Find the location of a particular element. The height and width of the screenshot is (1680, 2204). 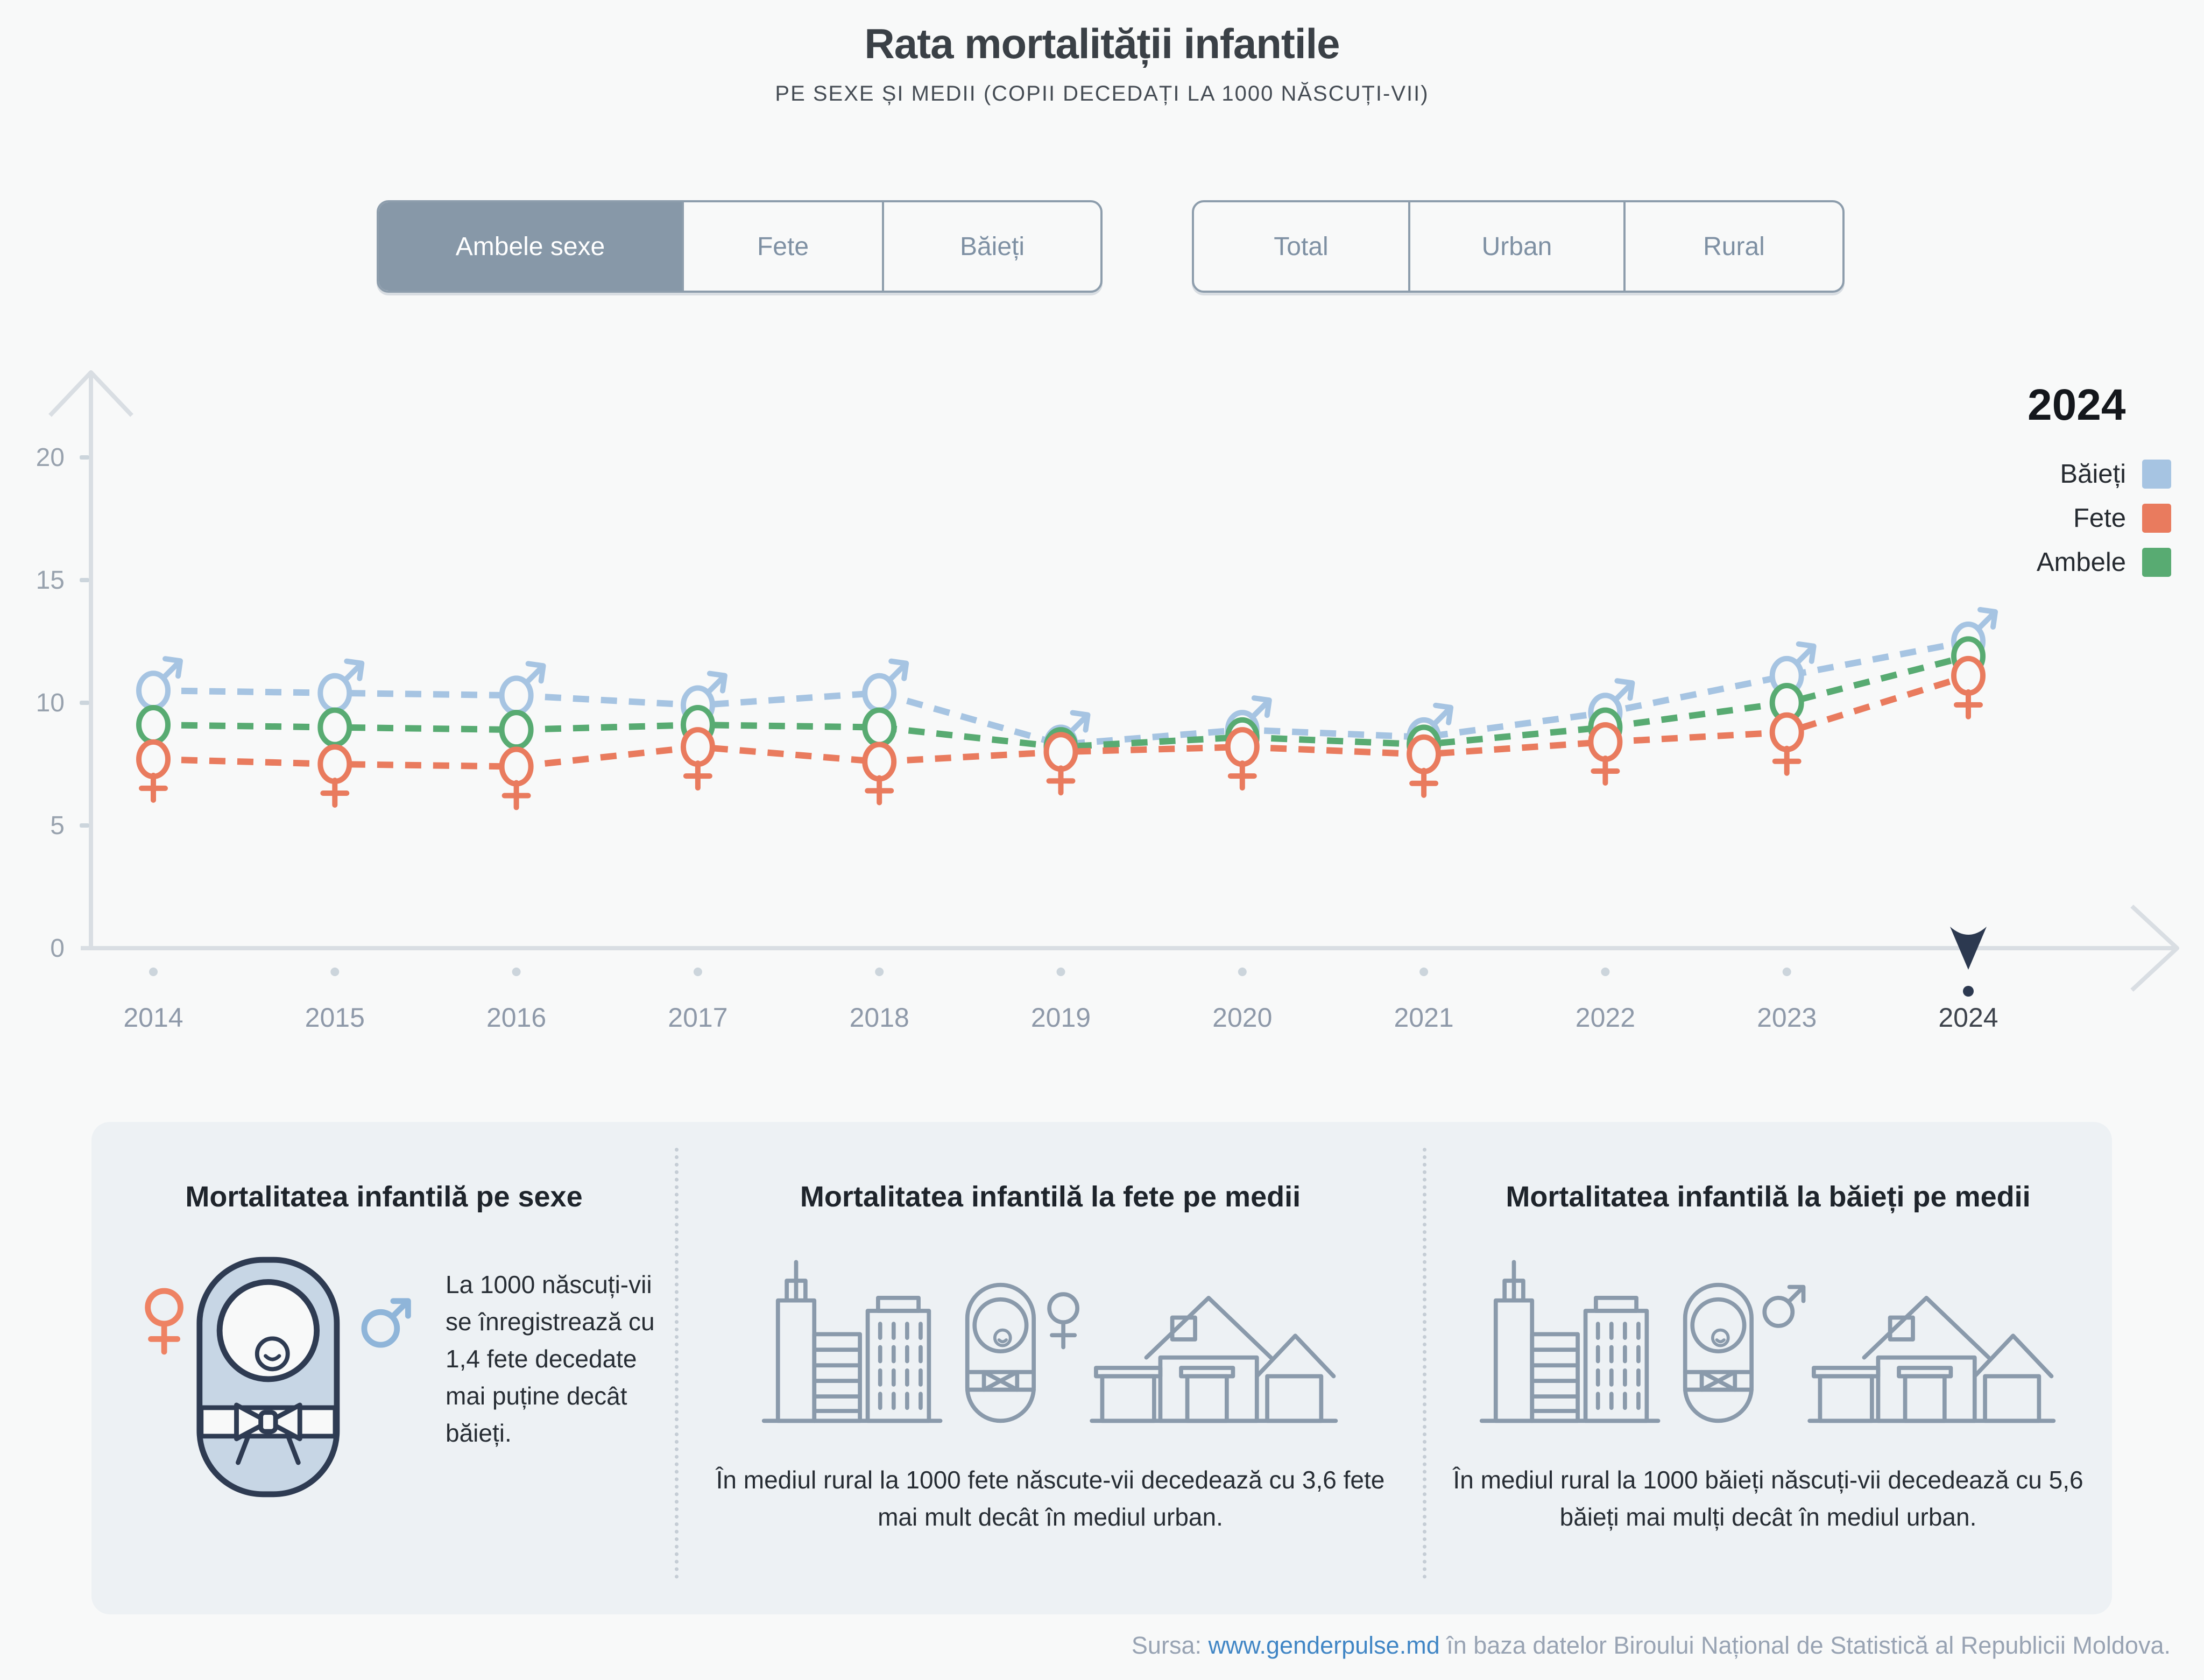

year-label-2017: 2017 is located at coordinates (697, 1018).